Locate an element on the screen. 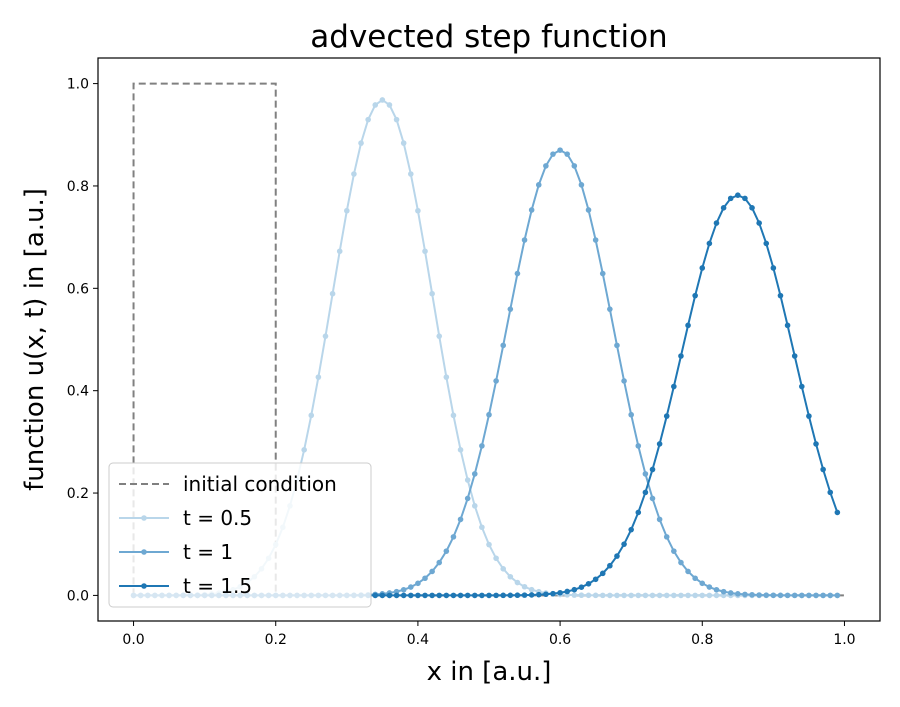 Image resolution: width=900 pixels, height=707 pixels. legend-label: t = 0.5 is located at coordinates (217, 518).